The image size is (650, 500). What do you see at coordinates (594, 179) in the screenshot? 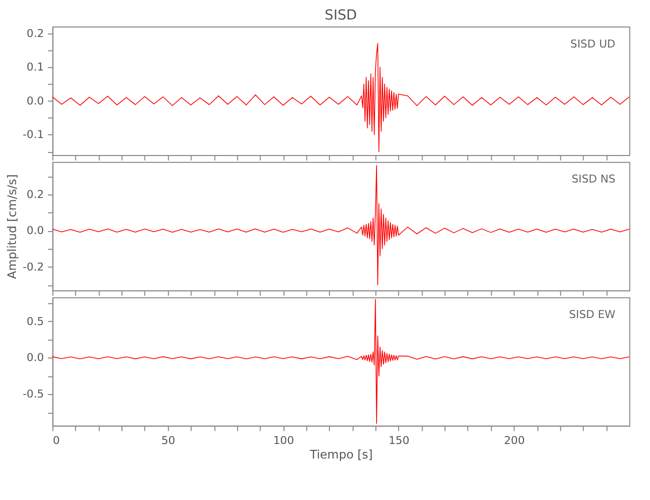
I see `annotation: SISD NS` at bounding box center [594, 179].